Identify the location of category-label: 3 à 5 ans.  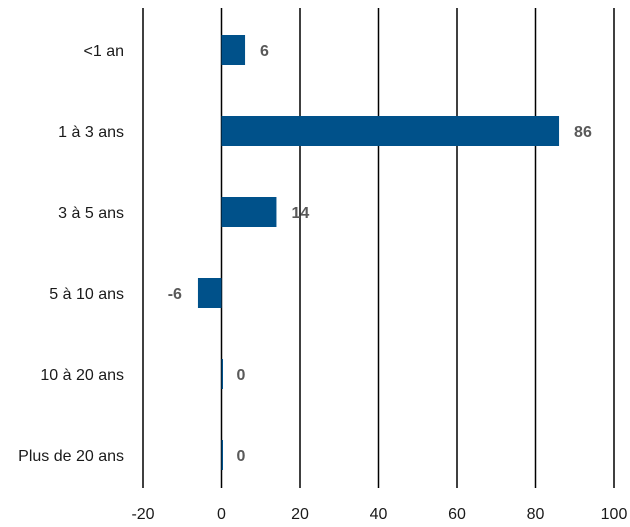
(91, 213).